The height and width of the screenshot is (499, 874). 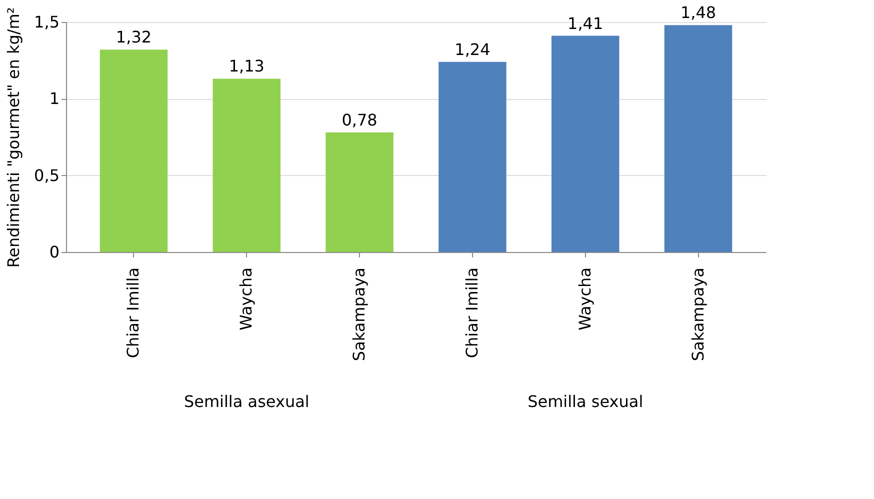 I want to click on y-tick-label: 0,5, so click(x=47, y=175).